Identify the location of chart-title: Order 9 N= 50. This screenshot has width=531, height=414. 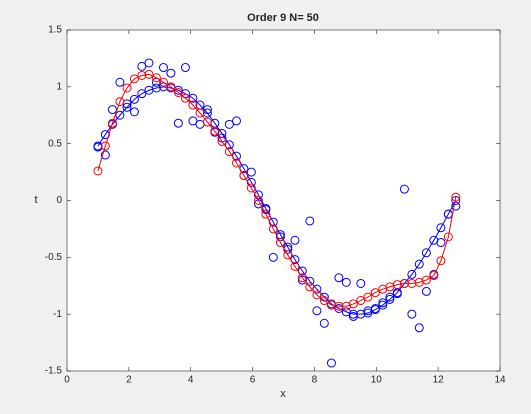
(283, 18).